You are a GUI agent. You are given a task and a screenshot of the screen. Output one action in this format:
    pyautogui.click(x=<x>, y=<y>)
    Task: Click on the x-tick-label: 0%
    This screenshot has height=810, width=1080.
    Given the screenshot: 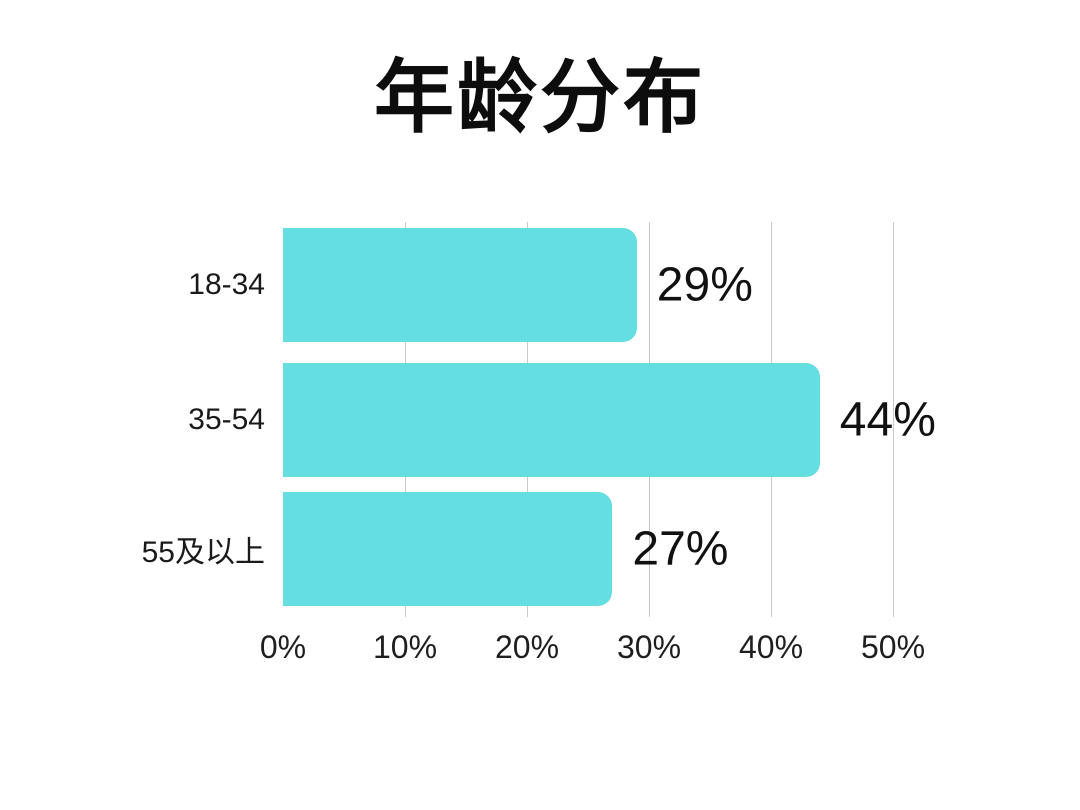 What is the action you would take?
    pyautogui.click(x=283, y=647)
    